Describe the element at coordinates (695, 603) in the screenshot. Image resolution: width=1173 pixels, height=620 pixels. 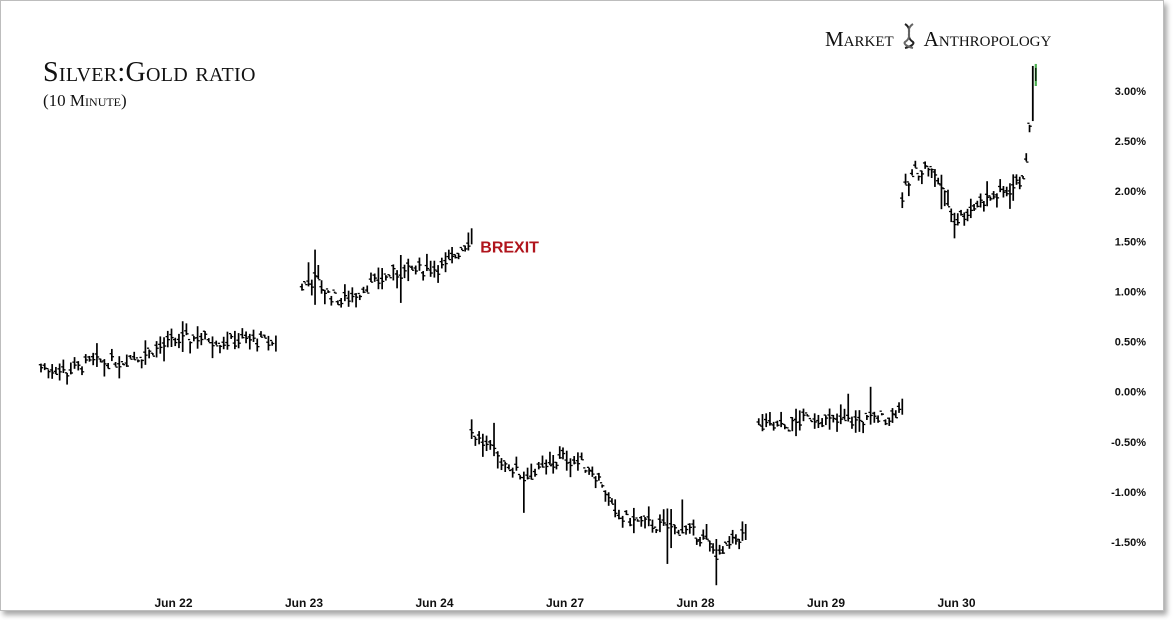
I see `x-tick-label: Jun 28` at that location.